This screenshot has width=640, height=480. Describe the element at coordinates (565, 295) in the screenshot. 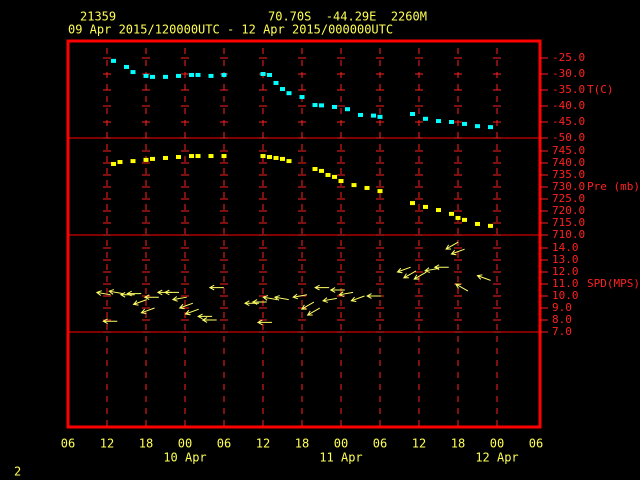

I see `y-tick-label: 10.0` at that location.